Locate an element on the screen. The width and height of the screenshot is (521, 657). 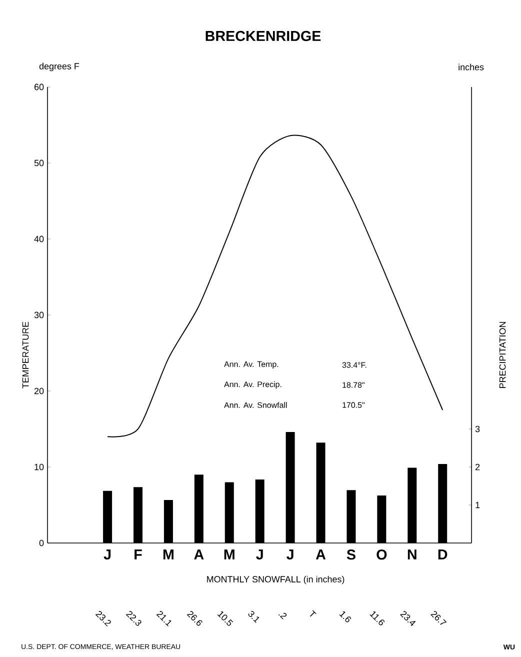
y2-tick-label: 3 is located at coordinates (478, 429).